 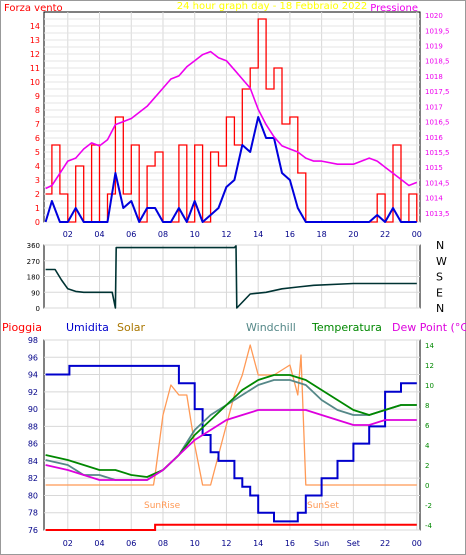 I want to click on legend-rain: Pioggia, so click(x=22, y=327).